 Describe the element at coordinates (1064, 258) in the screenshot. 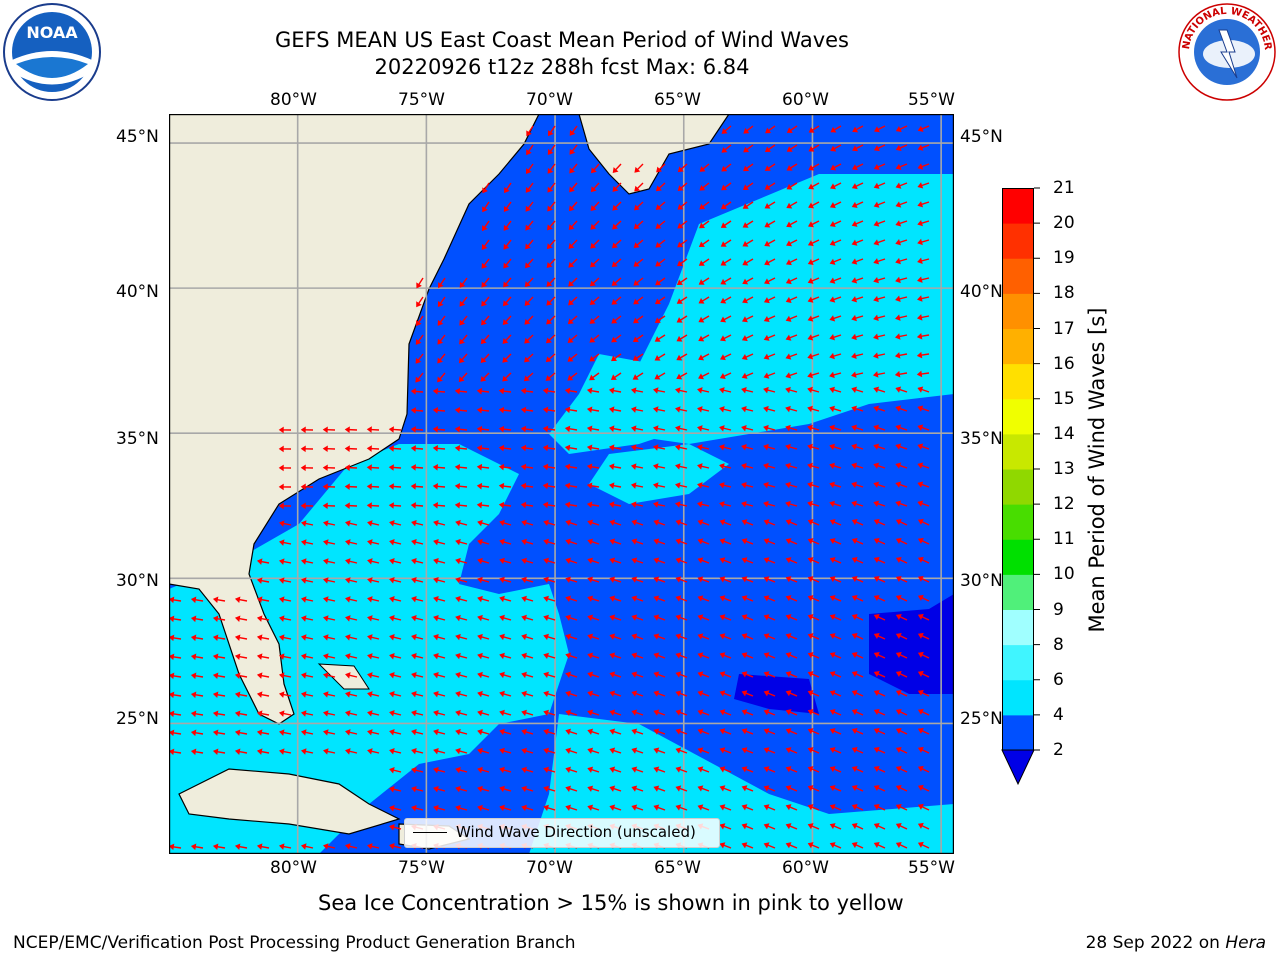

I see `colorbar-tick-label: 19` at that location.